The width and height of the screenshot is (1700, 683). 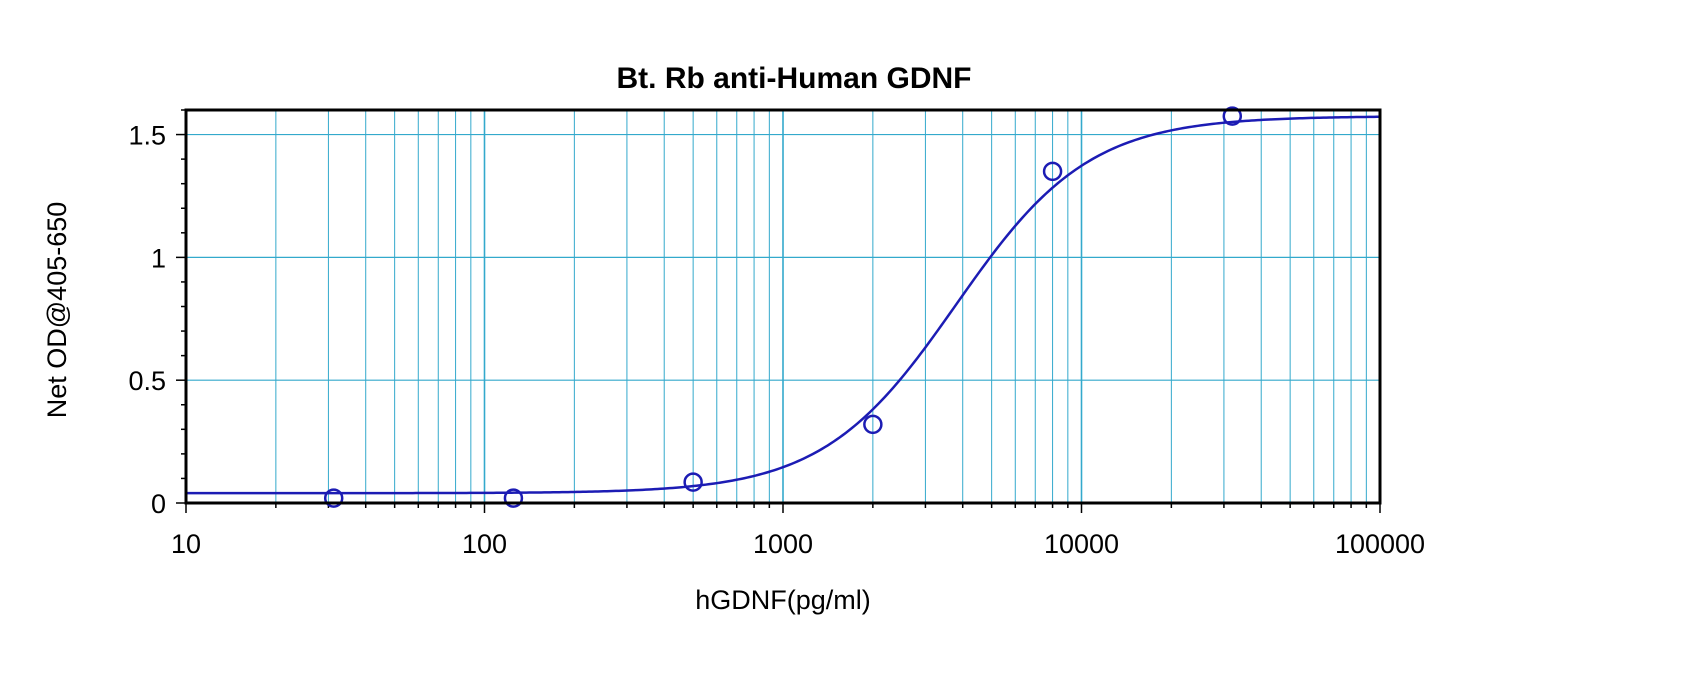 I want to click on x-tick-label: 100000, so click(x=1380, y=544).